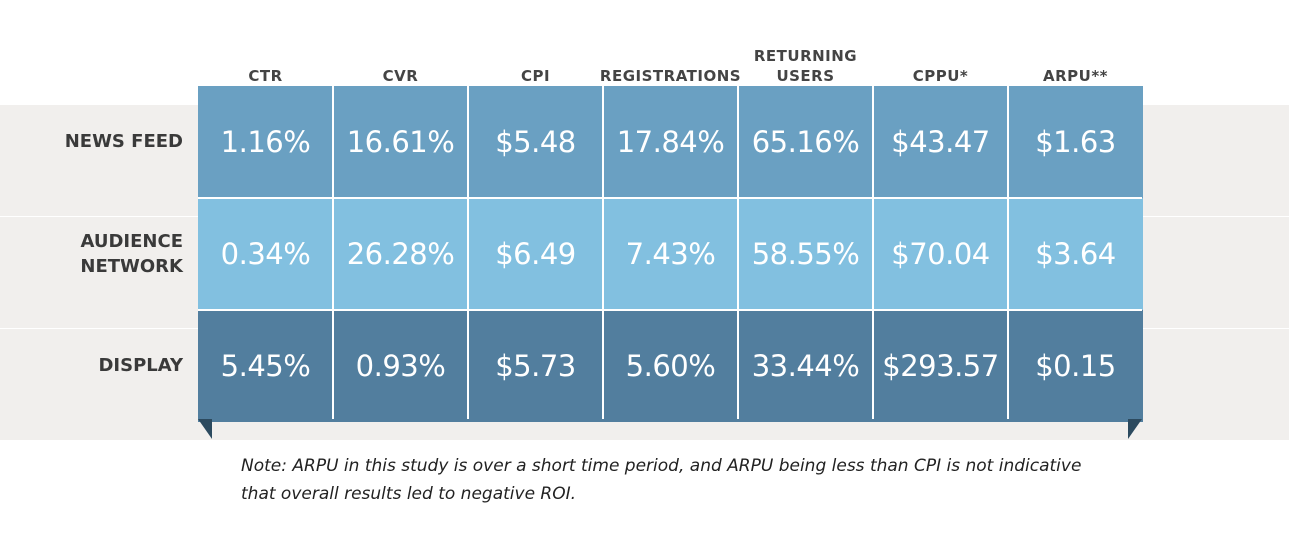 This screenshot has height=541, width=1289. I want to click on table-cell: $0.15, so click(1075, 366).